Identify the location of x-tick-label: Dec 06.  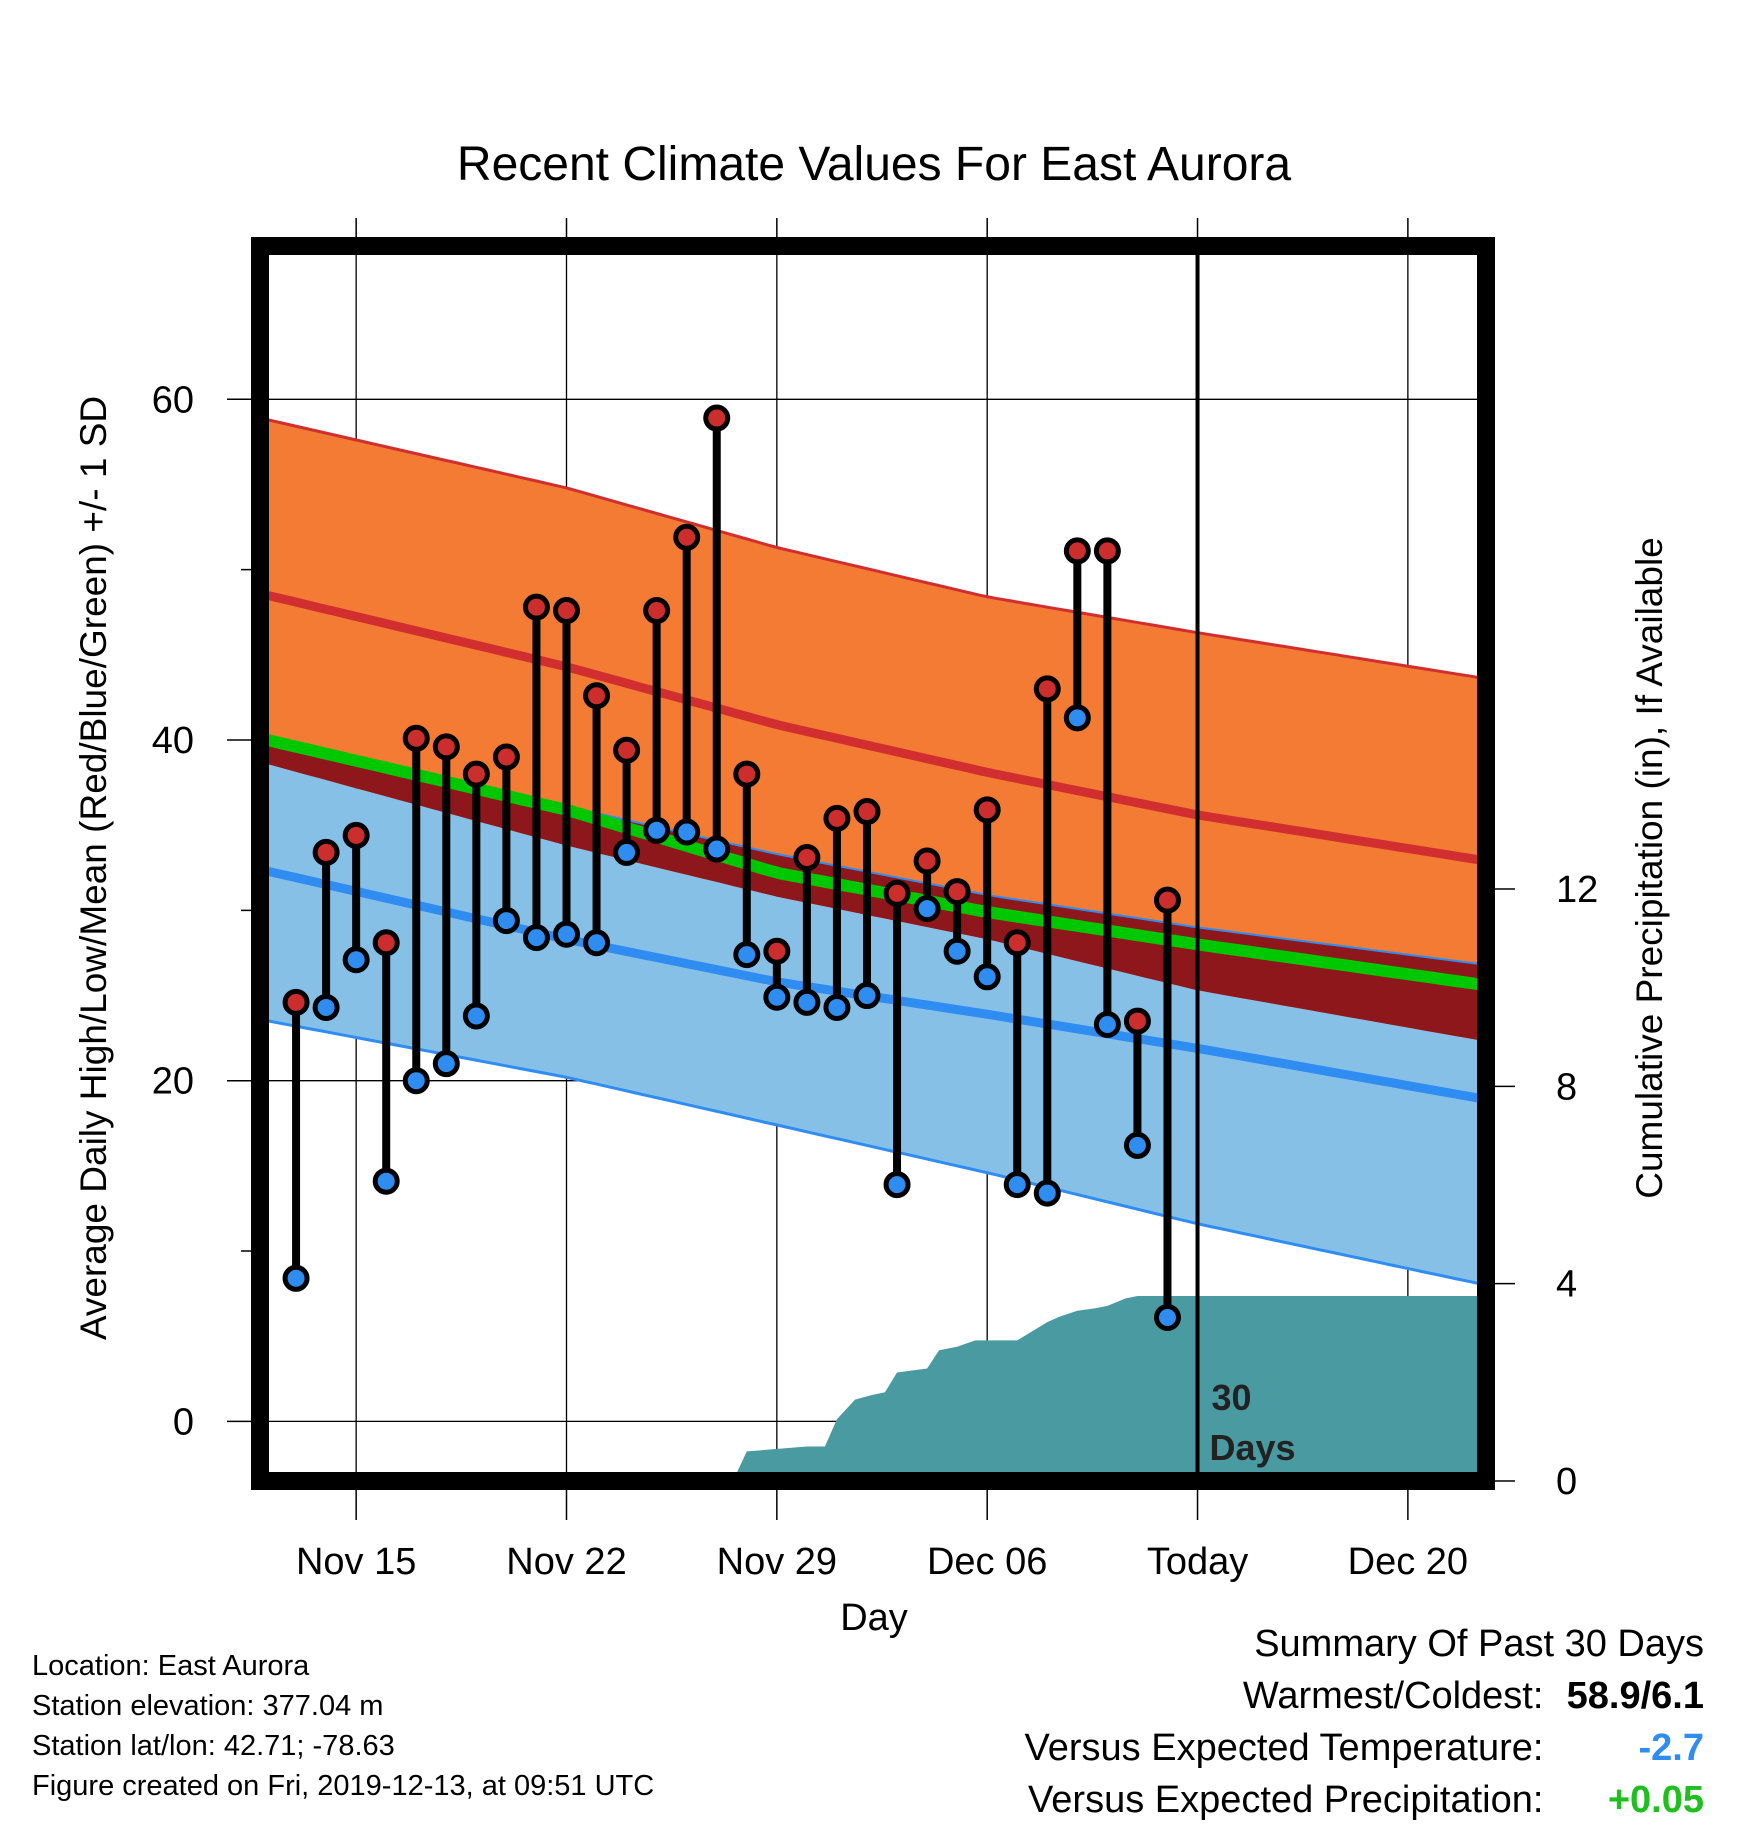
(987, 1562).